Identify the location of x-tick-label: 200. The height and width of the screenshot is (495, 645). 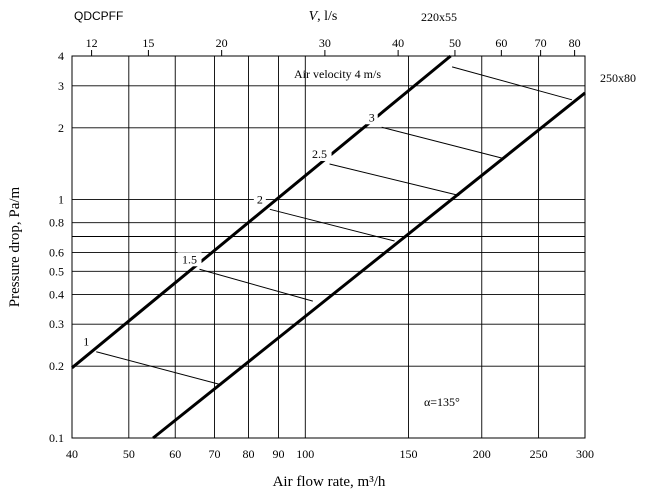
(482, 454).